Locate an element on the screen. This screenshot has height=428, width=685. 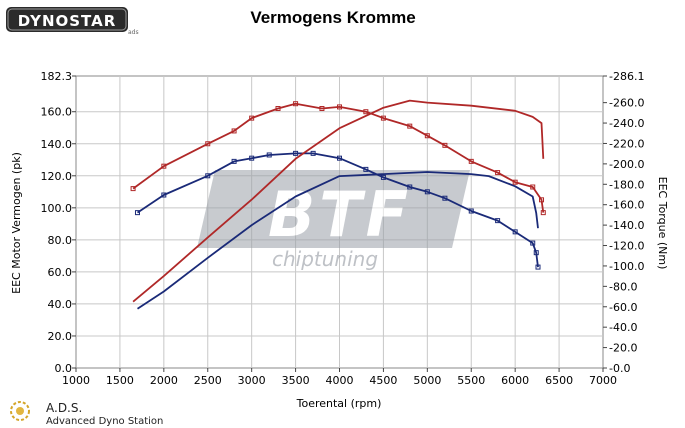
y2-tick-label: -80.0 is located at coordinates (623, 286).